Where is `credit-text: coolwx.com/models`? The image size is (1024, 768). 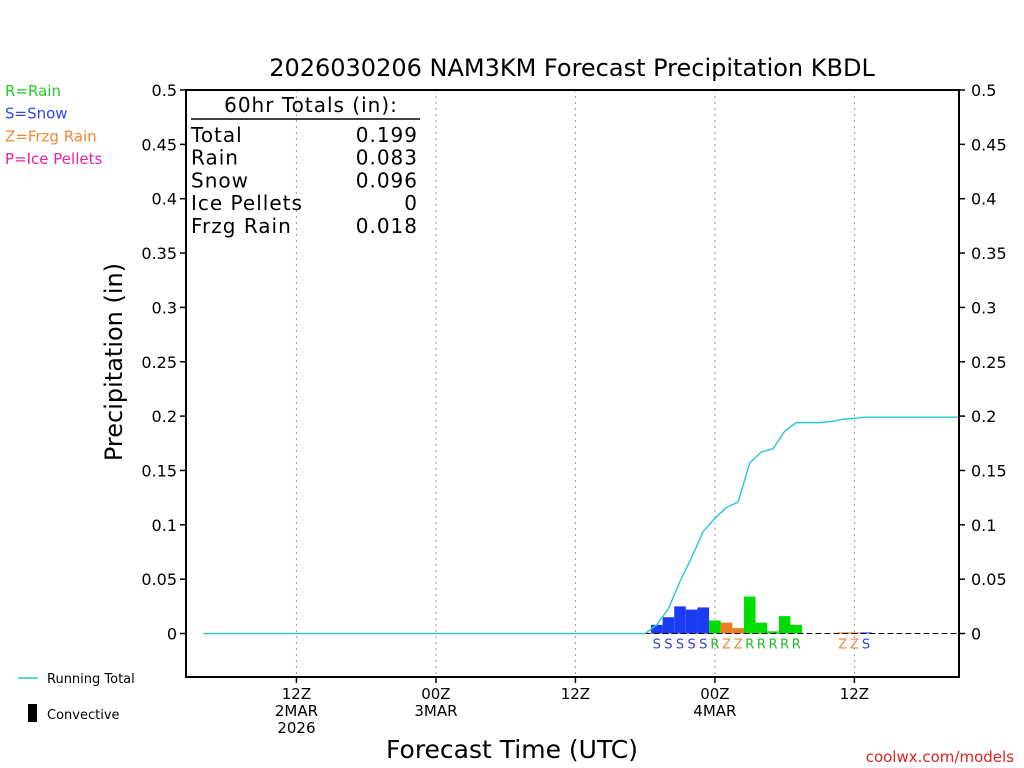 credit-text: coolwx.com/models is located at coordinates (940, 757).